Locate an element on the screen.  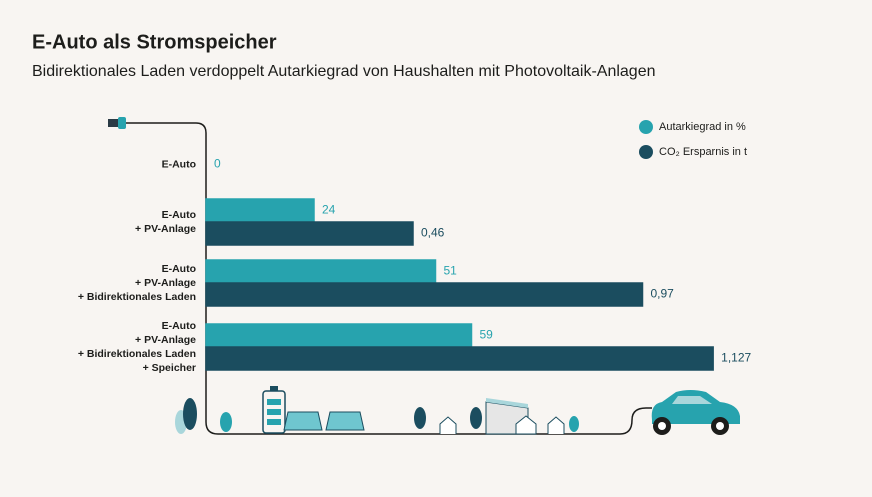
legend-label: CO₂ Ersparnis in t is located at coordinates (703, 152).